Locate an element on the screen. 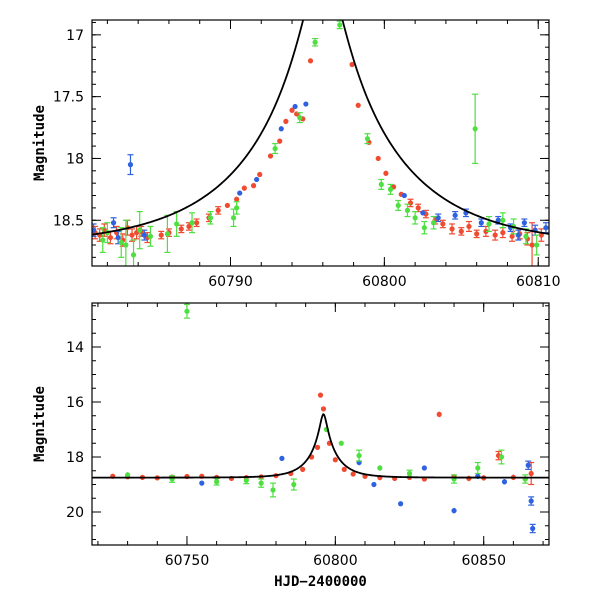 Image resolution: width=600 pixels, height=600 pixels. x-tick-label: 60750 is located at coordinates (187, 561).